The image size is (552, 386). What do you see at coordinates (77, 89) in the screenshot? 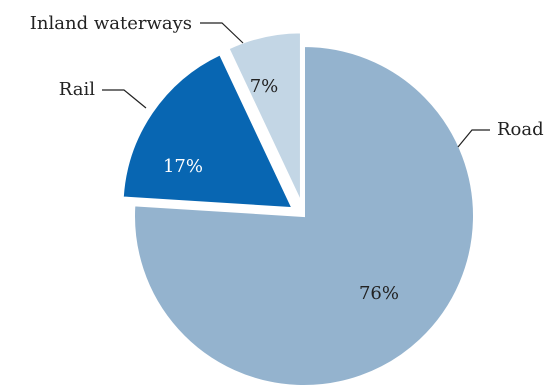
I see `category-label-rail: Rail` at bounding box center [77, 89].